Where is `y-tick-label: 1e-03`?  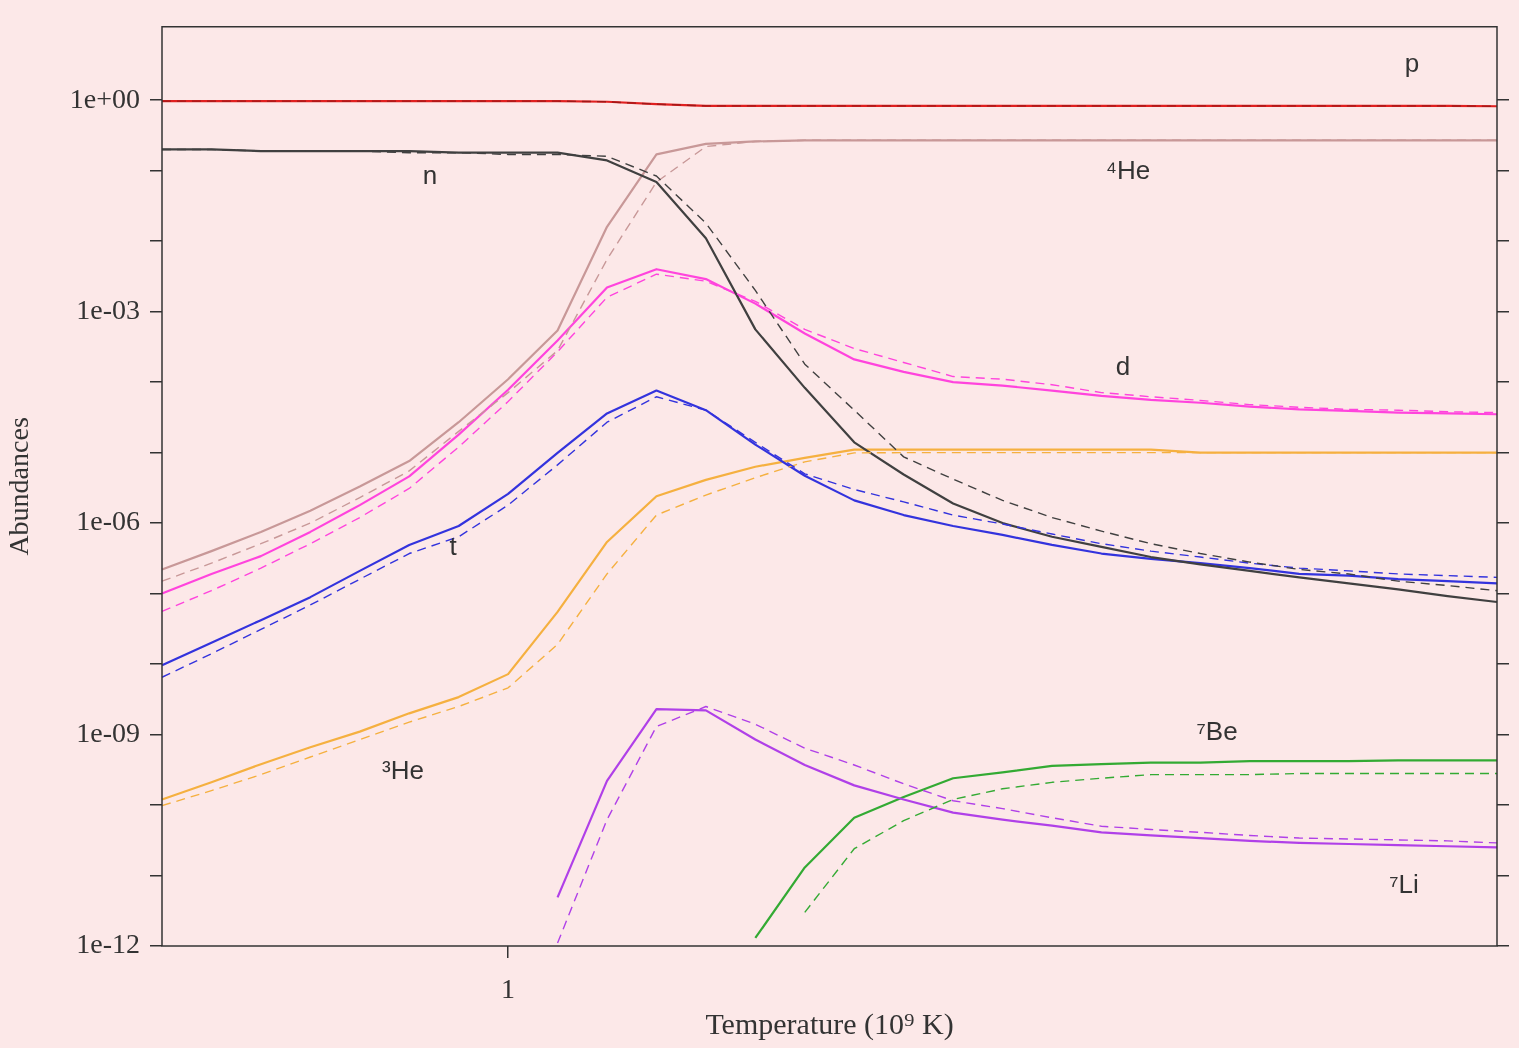 y-tick-label: 1e-03 is located at coordinates (108, 310).